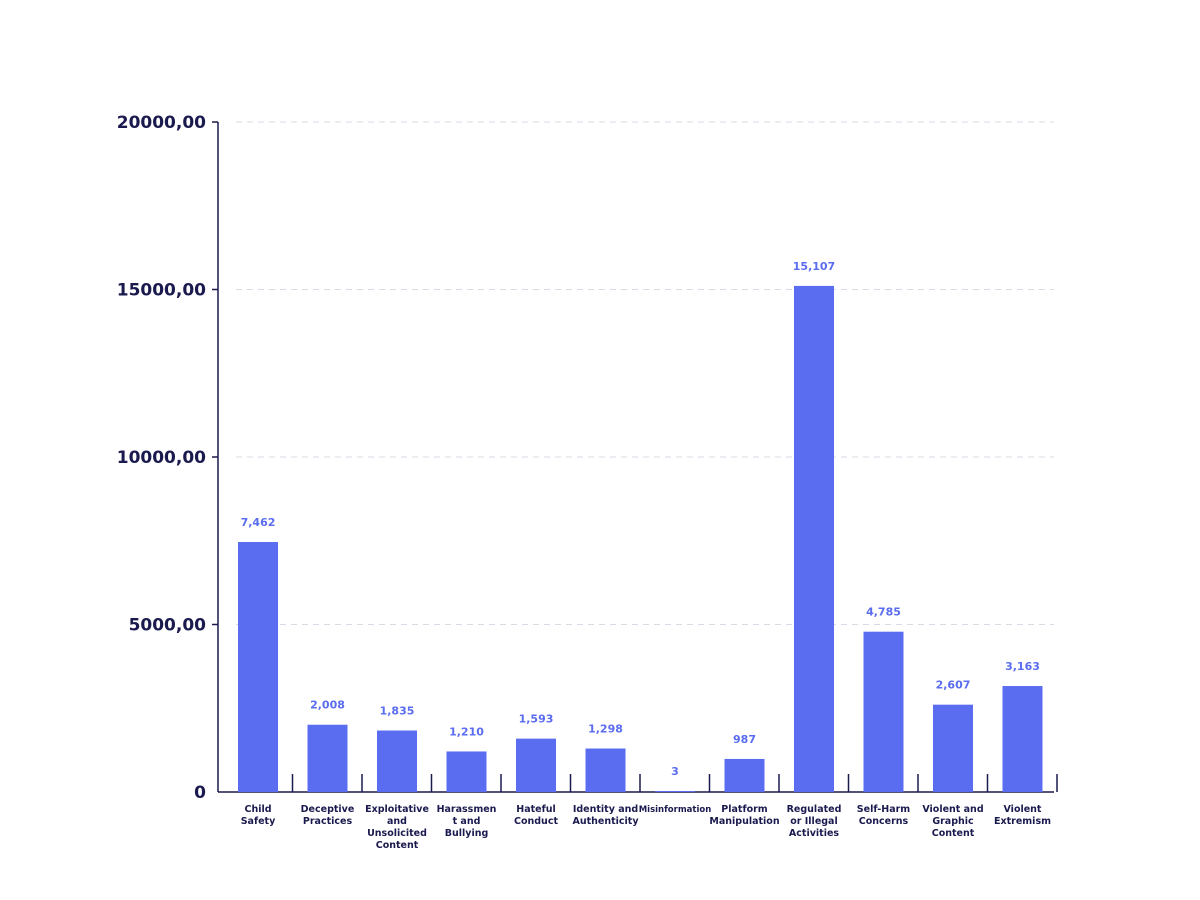 Image resolution: width=1200 pixels, height=900 pixels. What do you see at coordinates (168, 626) in the screenshot?
I see `y-tick-label: 5000,00` at bounding box center [168, 626].